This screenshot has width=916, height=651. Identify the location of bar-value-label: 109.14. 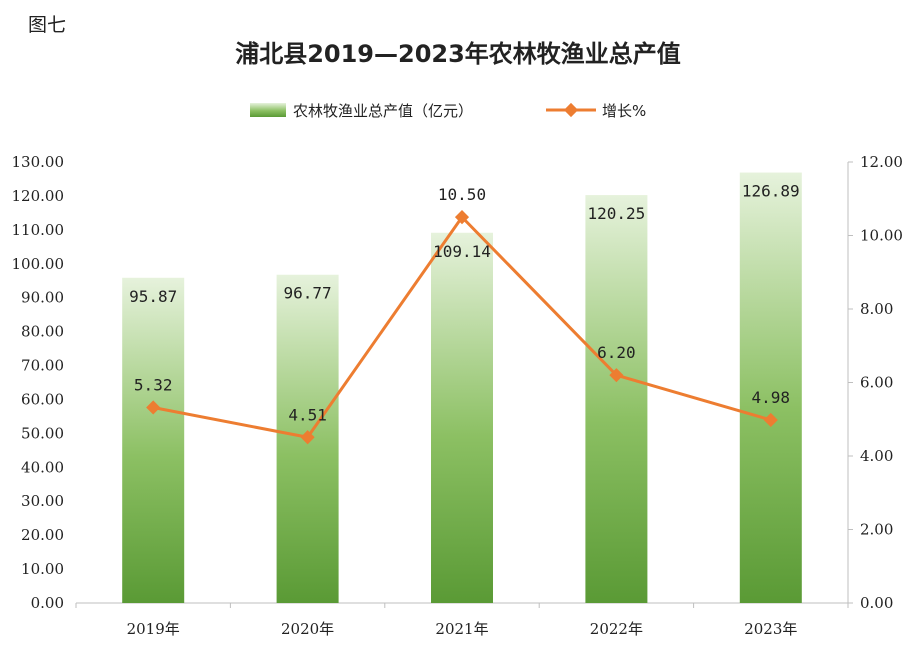
(462, 251).